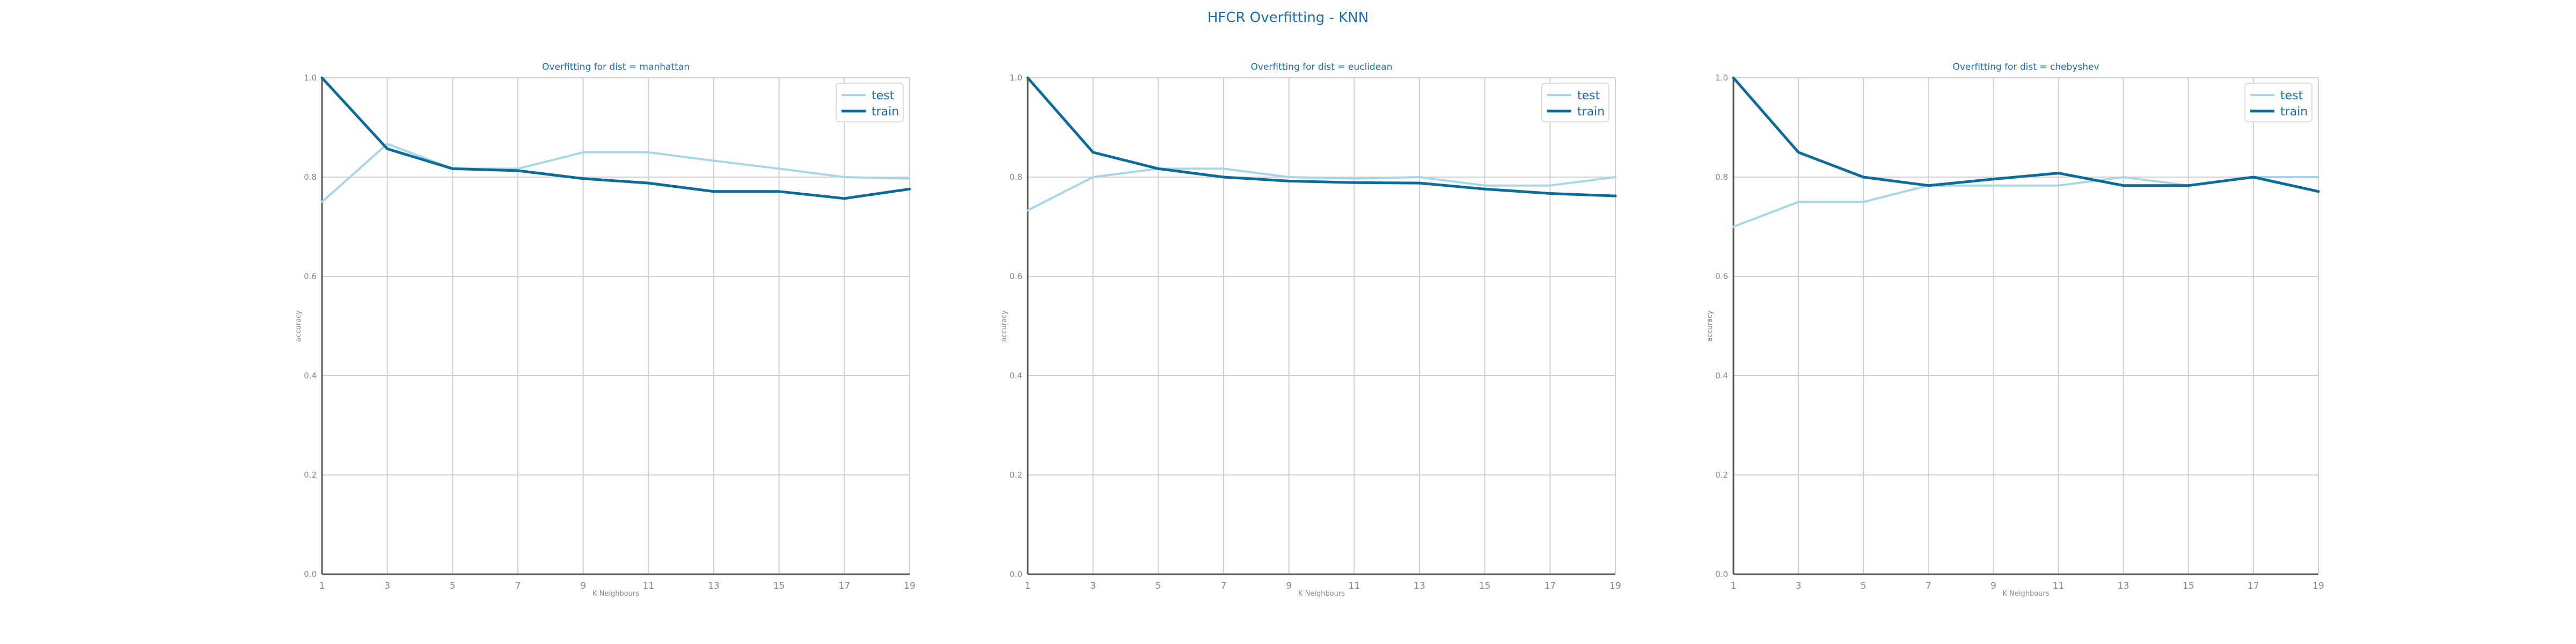 The width and height of the screenshot is (2576, 644). What do you see at coordinates (1322, 67) in the screenshot?
I see `chart-title: Overfitting for dist = euclidean` at bounding box center [1322, 67].